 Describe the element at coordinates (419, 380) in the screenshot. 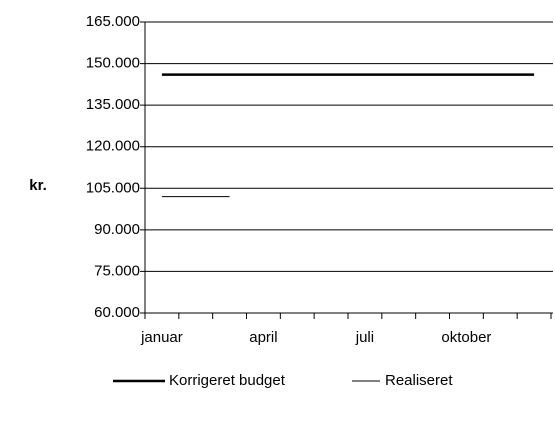

I see `legend-label: Realiseret` at that location.